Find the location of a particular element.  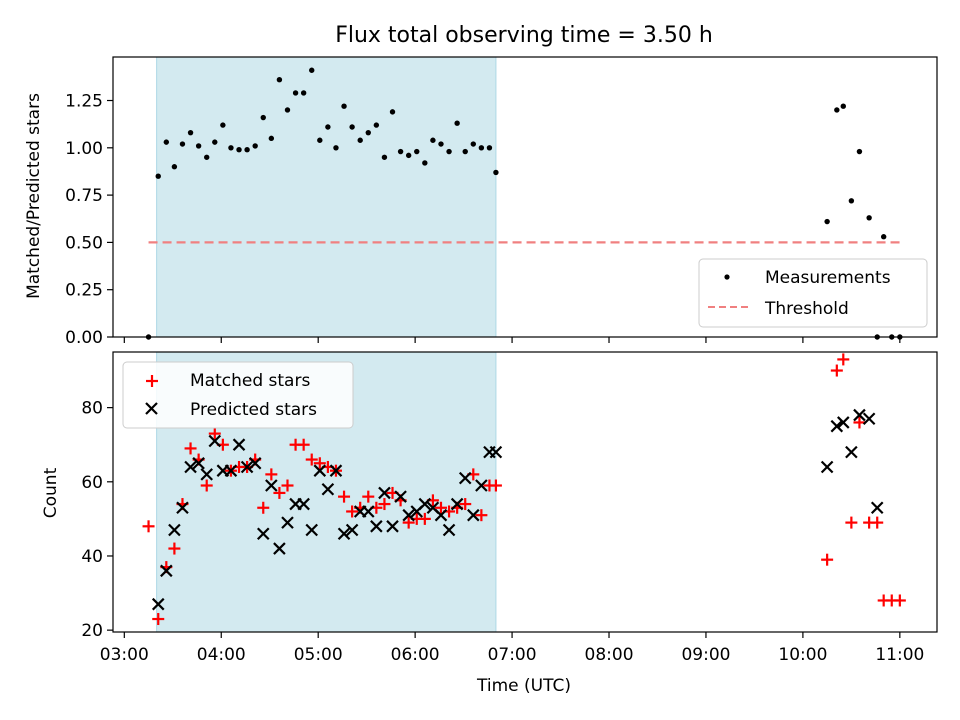

y-tick-label: 1.00 is located at coordinates (84, 149).